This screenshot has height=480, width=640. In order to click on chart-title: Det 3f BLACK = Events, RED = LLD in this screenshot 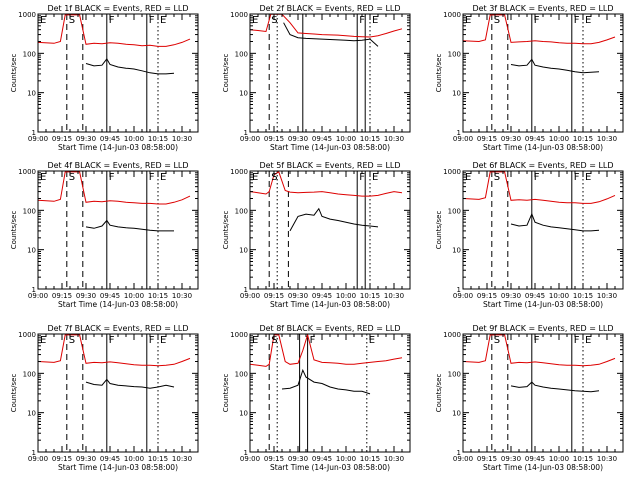, I will do `click(542, 8)`.